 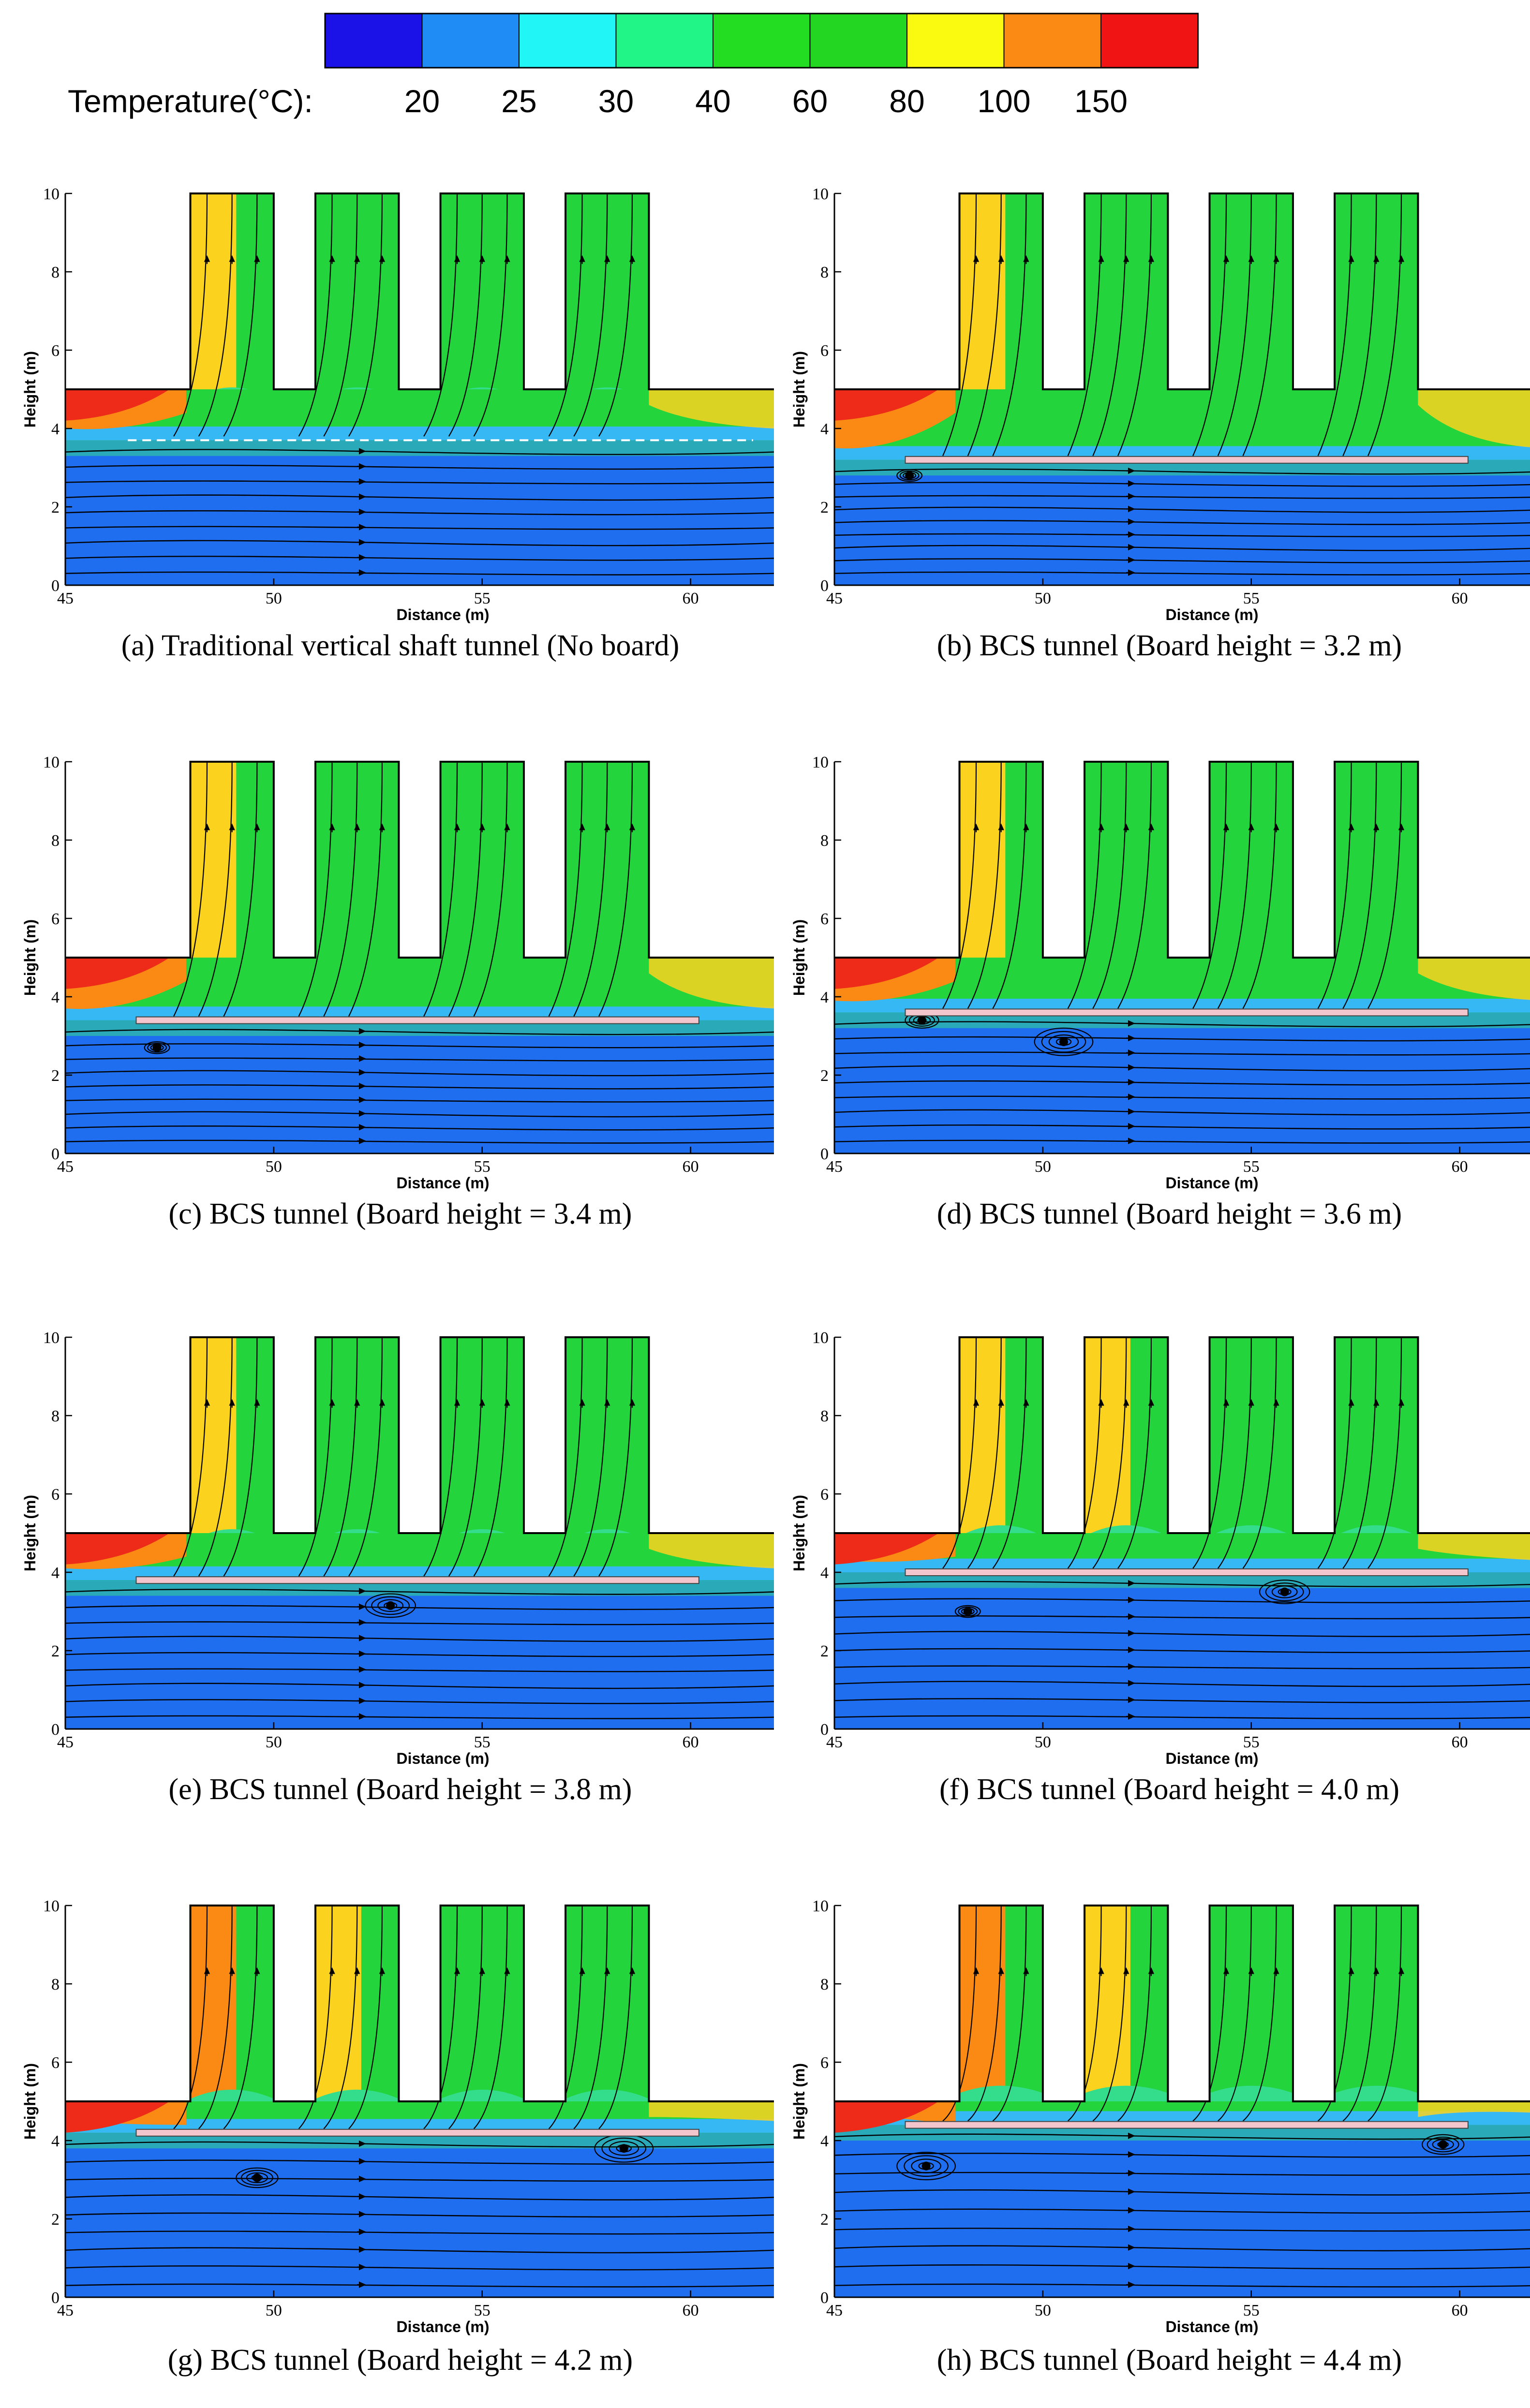 I want to click on colorbar-tick-label: 100, so click(x=1004, y=101).